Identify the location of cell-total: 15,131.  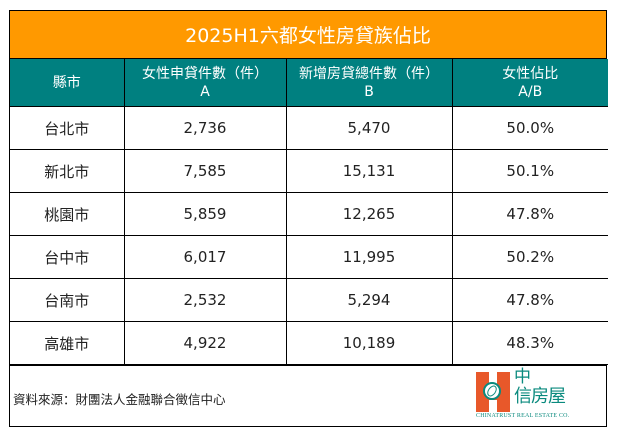
(369, 171).